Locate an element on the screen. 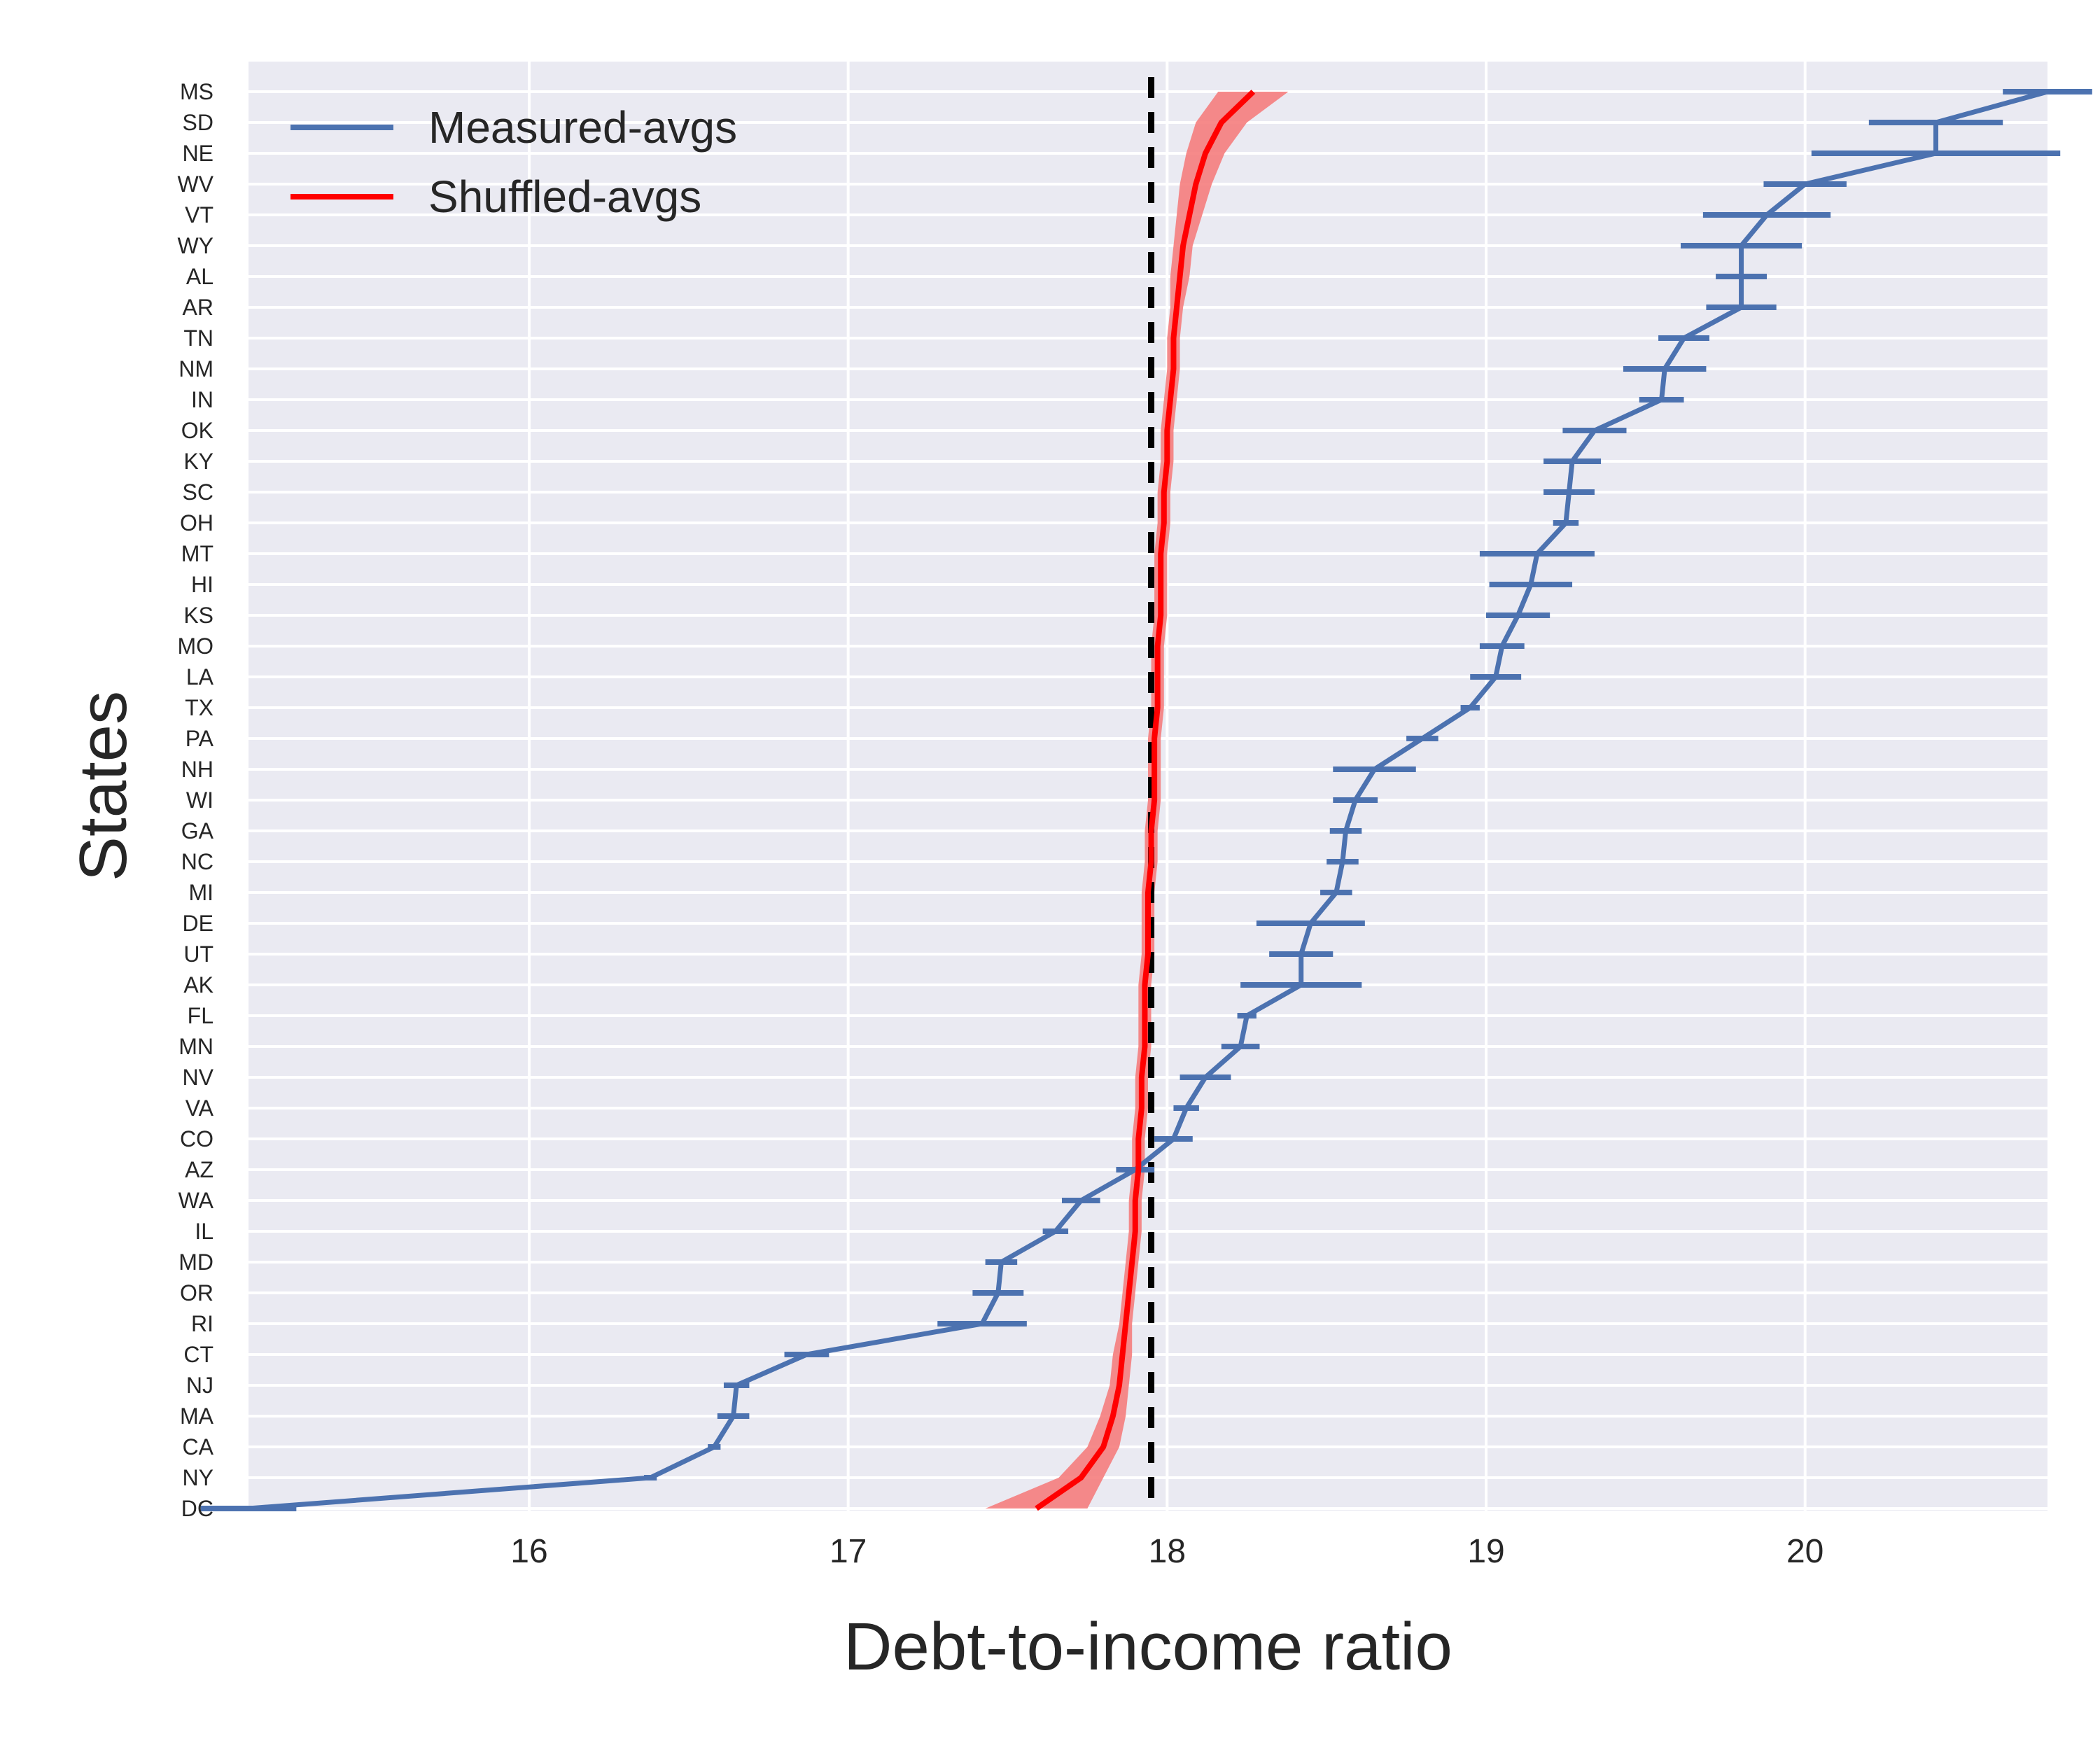 The height and width of the screenshot is (1750, 2100). y-tick-label: KY is located at coordinates (198, 461).